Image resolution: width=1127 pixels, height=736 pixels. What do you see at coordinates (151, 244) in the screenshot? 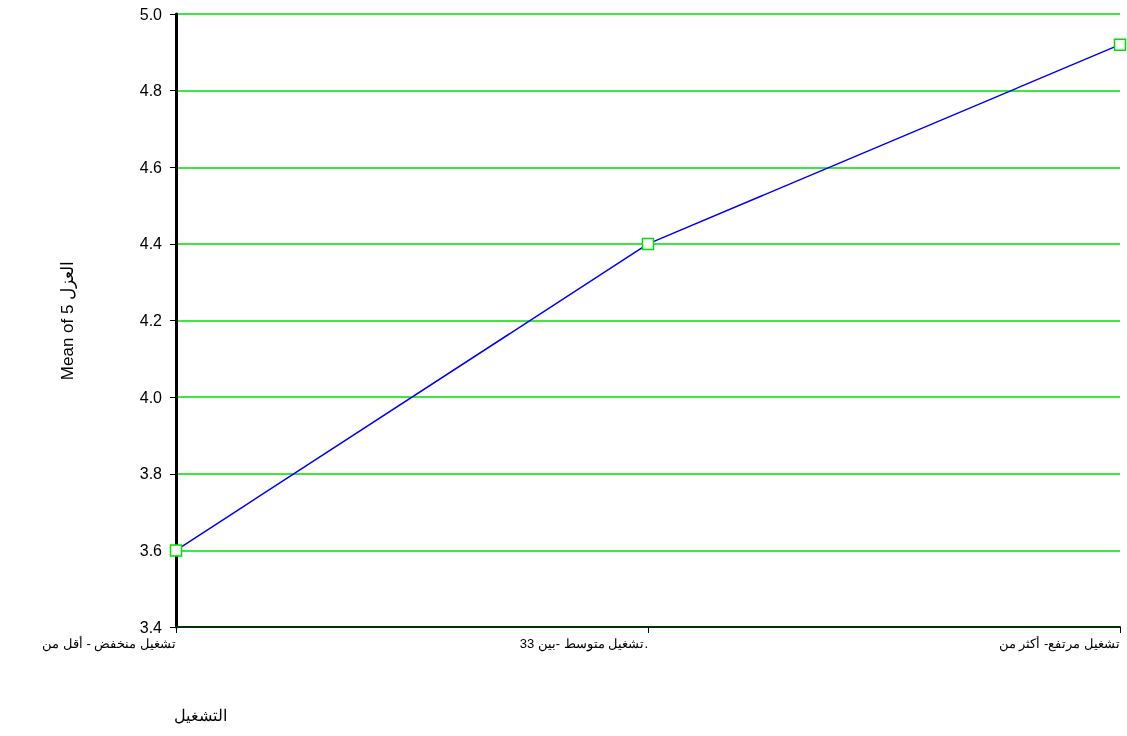
I see `y-tick-label: 4.4` at bounding box center [151, 244].